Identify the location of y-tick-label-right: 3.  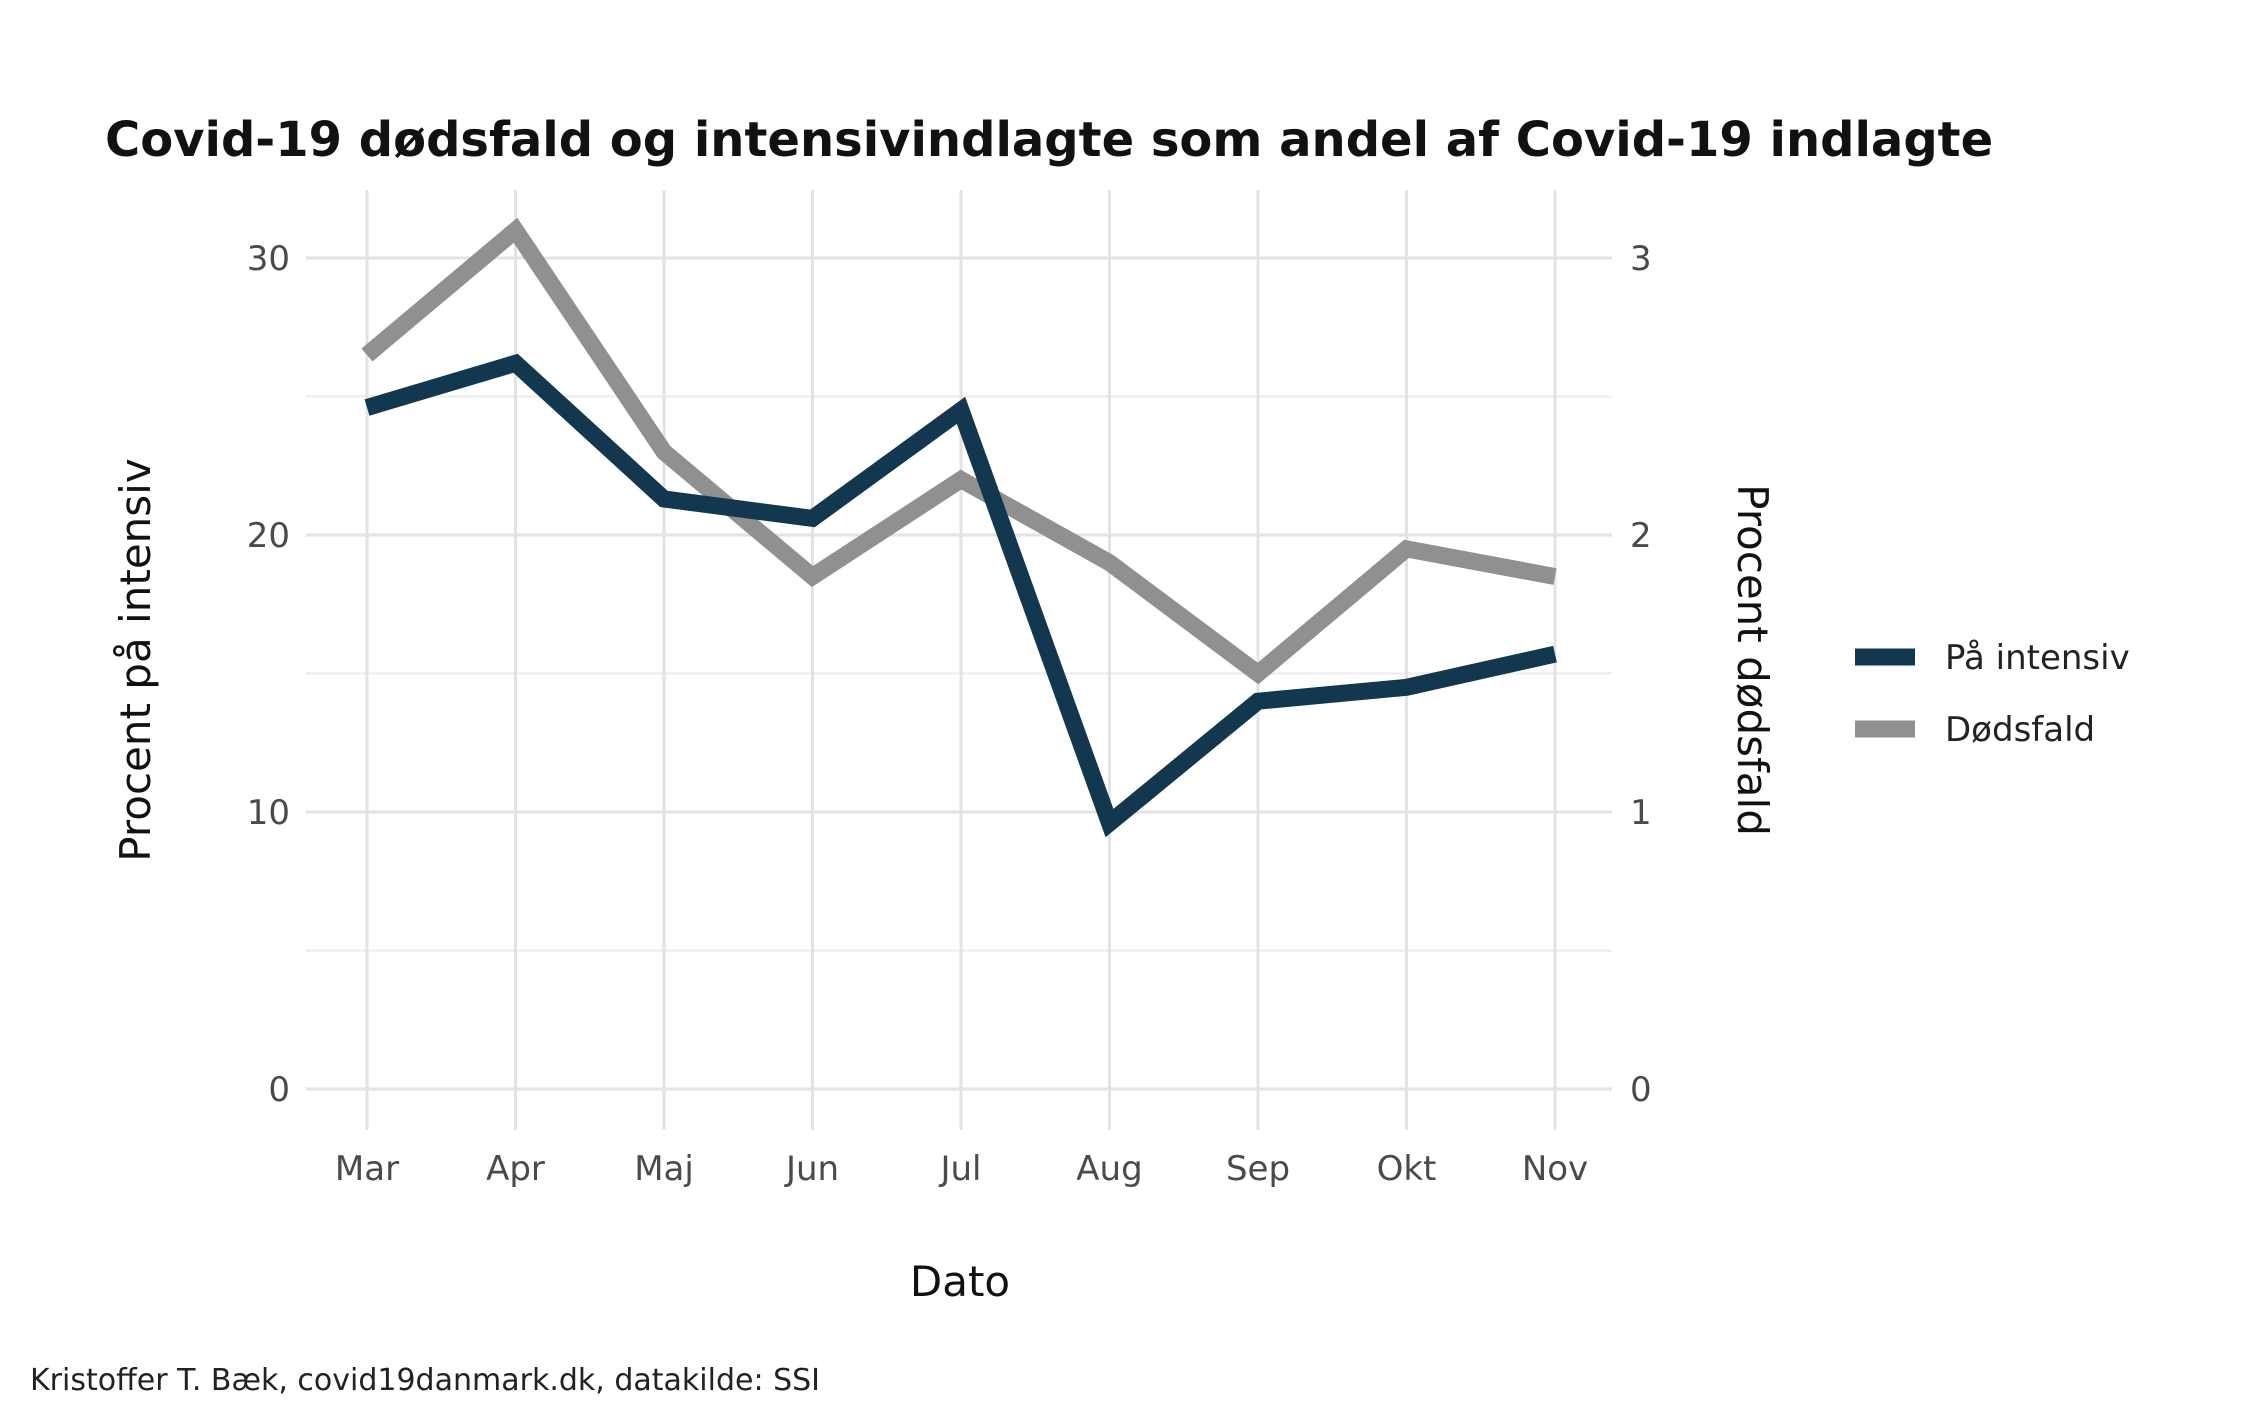
(1641, 259).